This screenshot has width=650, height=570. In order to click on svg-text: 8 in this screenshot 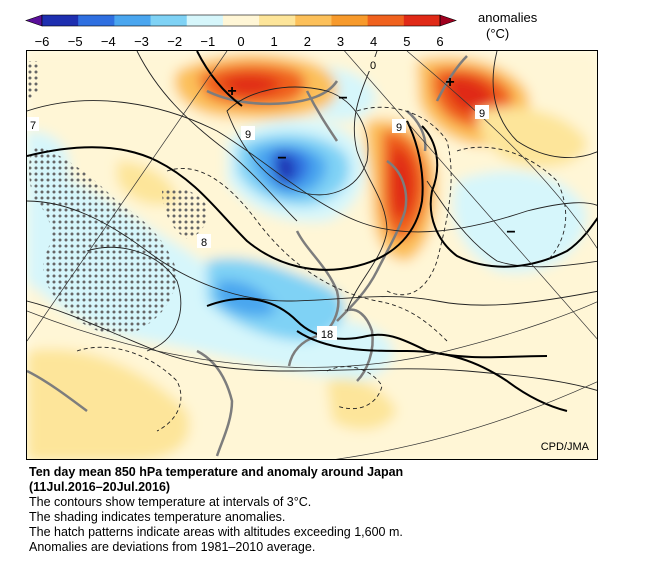, I will do `click(204, 243)`.